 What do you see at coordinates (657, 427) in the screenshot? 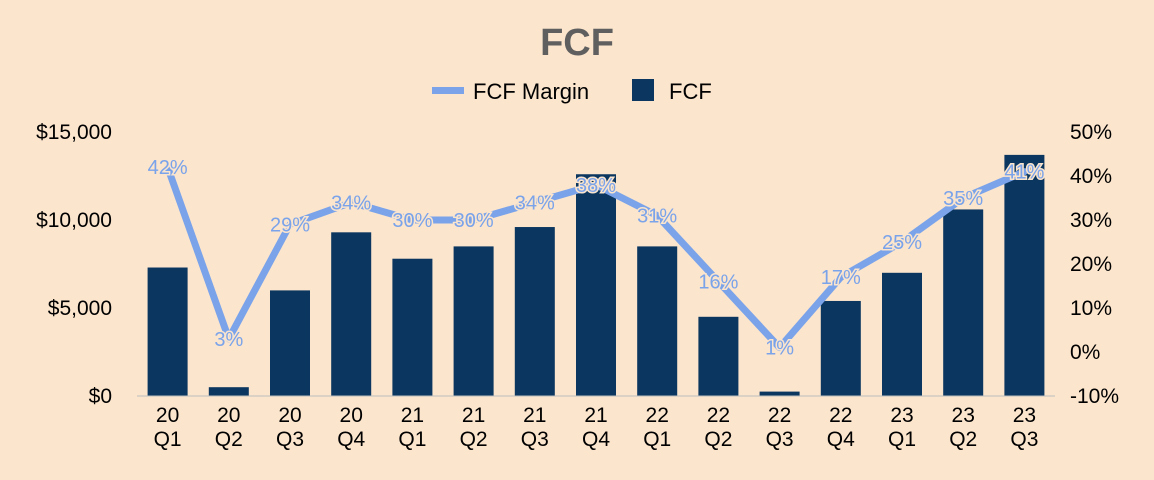
I see `x-axis-tick-label: 22 Q1` at bounding box center [657, 427].